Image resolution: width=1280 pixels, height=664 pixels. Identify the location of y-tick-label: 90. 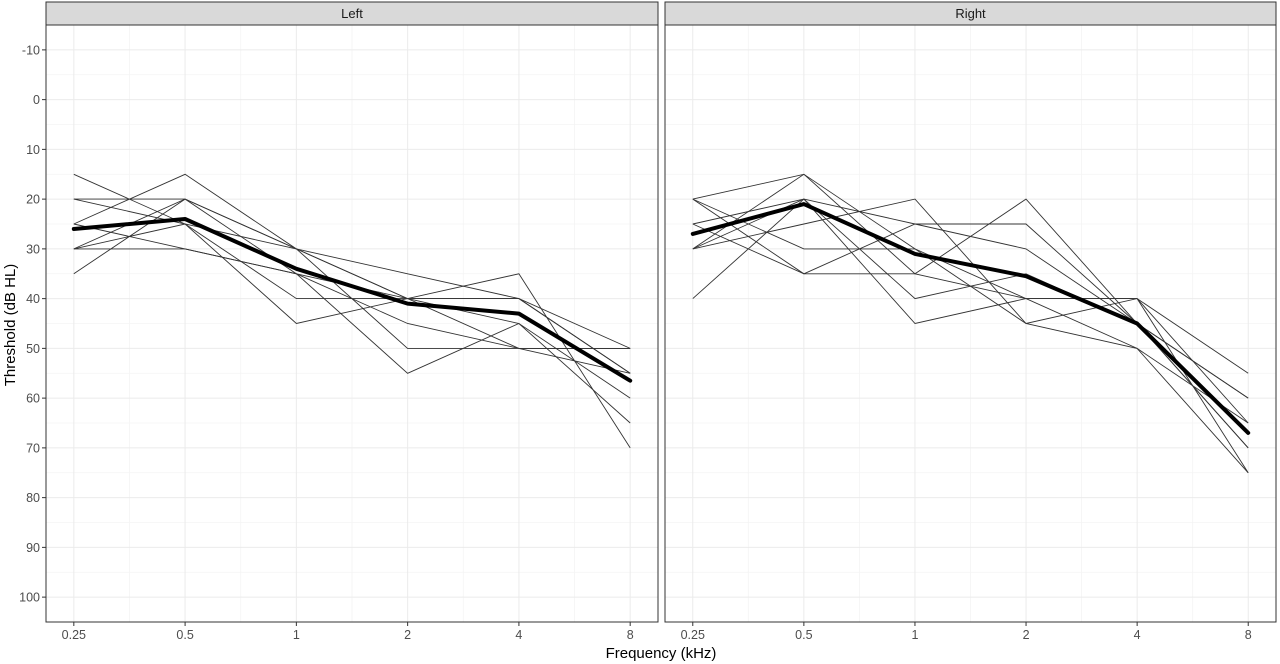
(33, 548).